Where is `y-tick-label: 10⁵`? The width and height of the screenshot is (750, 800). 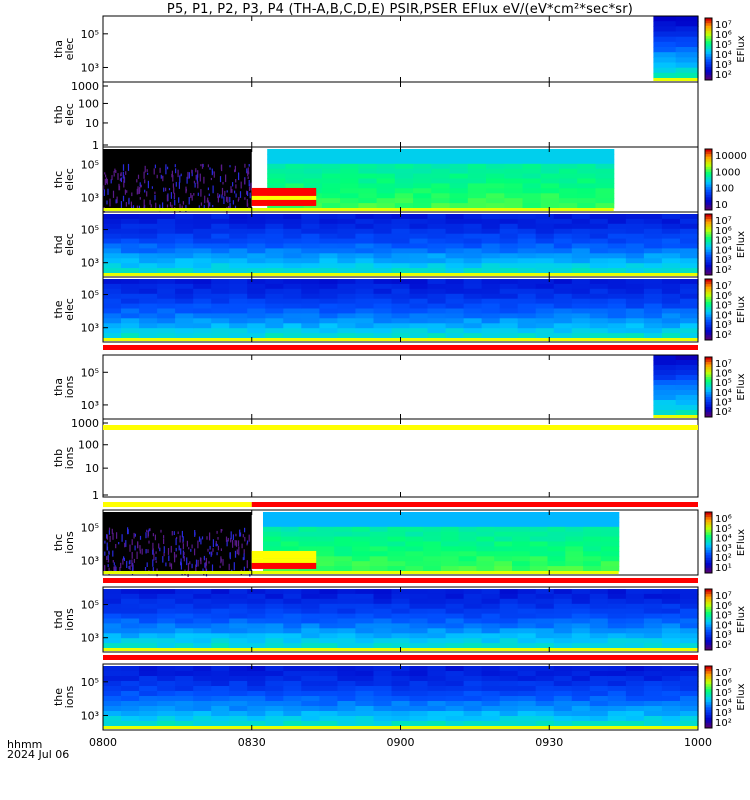 y-tick-label: 10⁵ is located at coordinates (90, 528).